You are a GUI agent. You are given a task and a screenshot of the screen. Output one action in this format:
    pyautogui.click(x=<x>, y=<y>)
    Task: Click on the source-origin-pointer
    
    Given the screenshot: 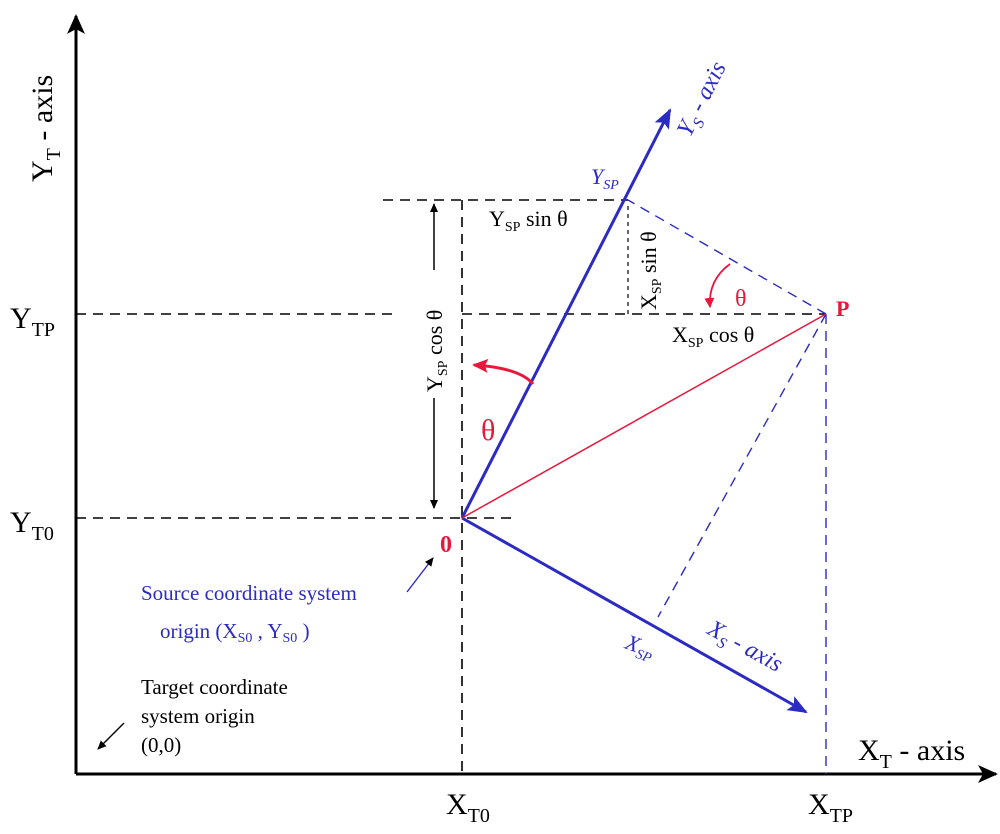 What is the action you would take?
    pyautogui.click(x=420, y=575)
    